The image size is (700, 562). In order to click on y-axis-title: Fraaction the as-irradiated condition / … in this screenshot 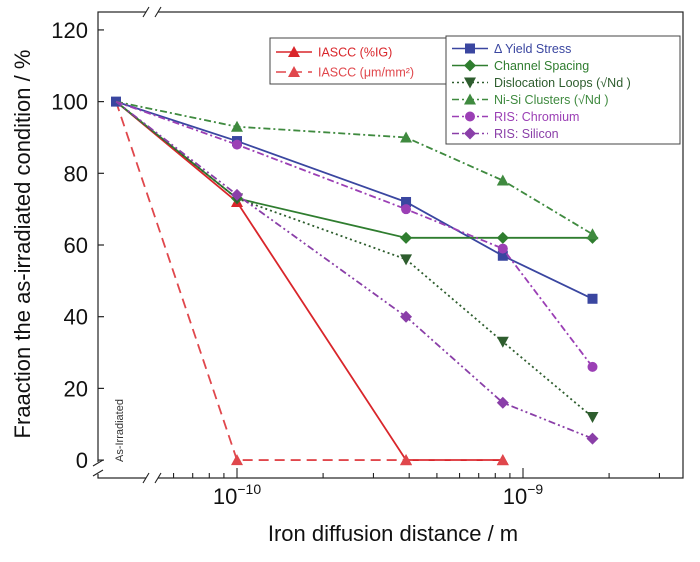, I will do `click(22, 244)`.